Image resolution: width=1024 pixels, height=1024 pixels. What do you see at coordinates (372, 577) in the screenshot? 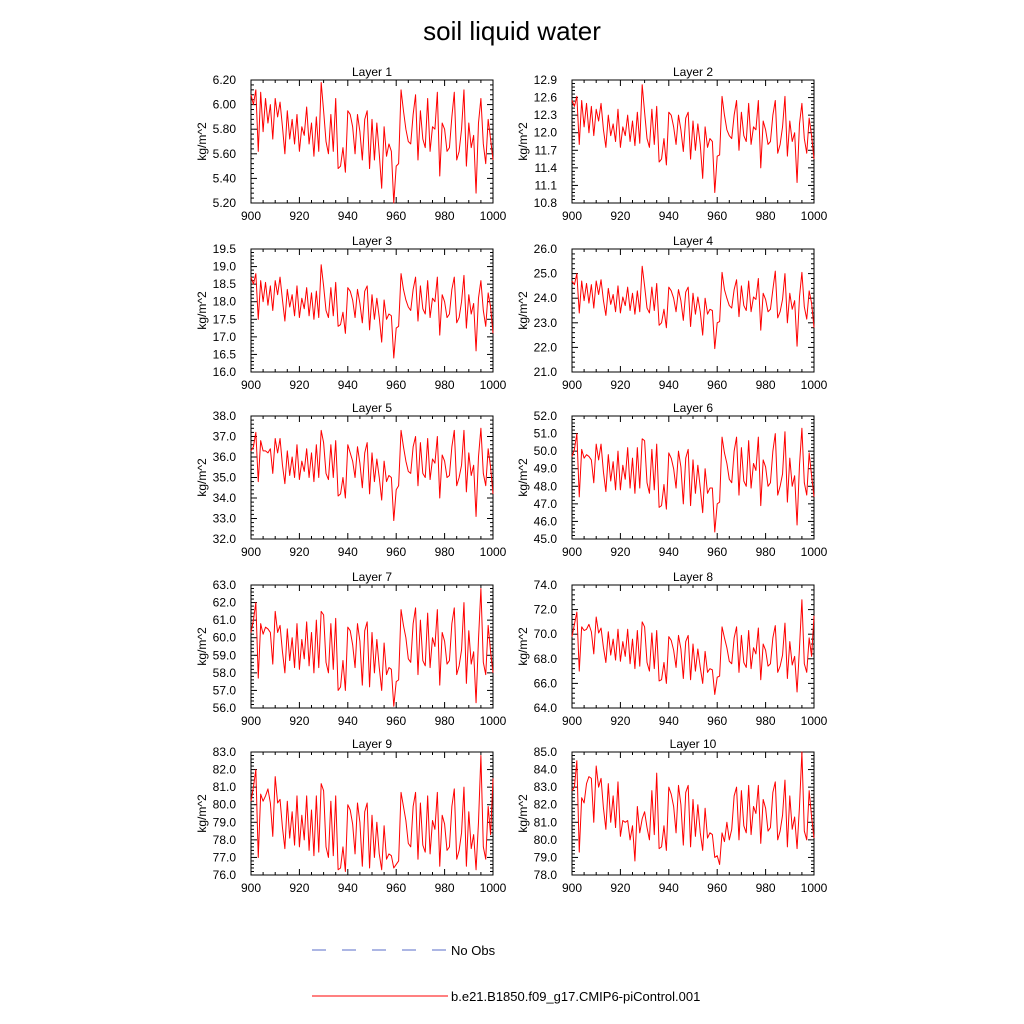
I see `panel-title: Layer 7` at bounding box center [372, 577].